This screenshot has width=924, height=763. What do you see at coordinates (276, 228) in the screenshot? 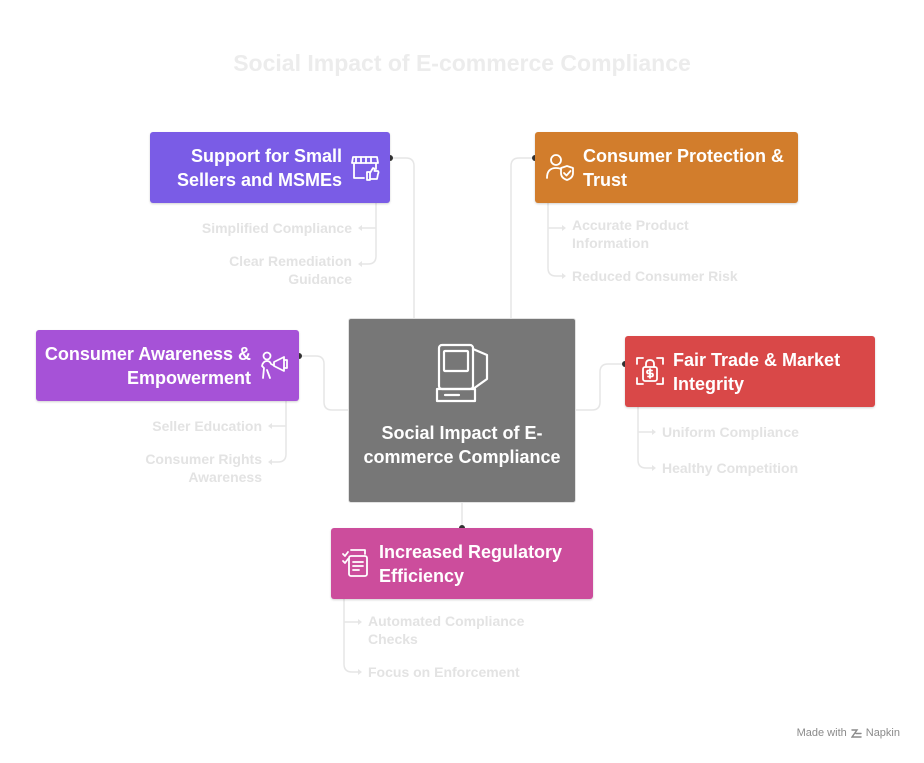
I see `subitem-simplified-compliance: Simplified Compliance` at bounding box center [276, 228].